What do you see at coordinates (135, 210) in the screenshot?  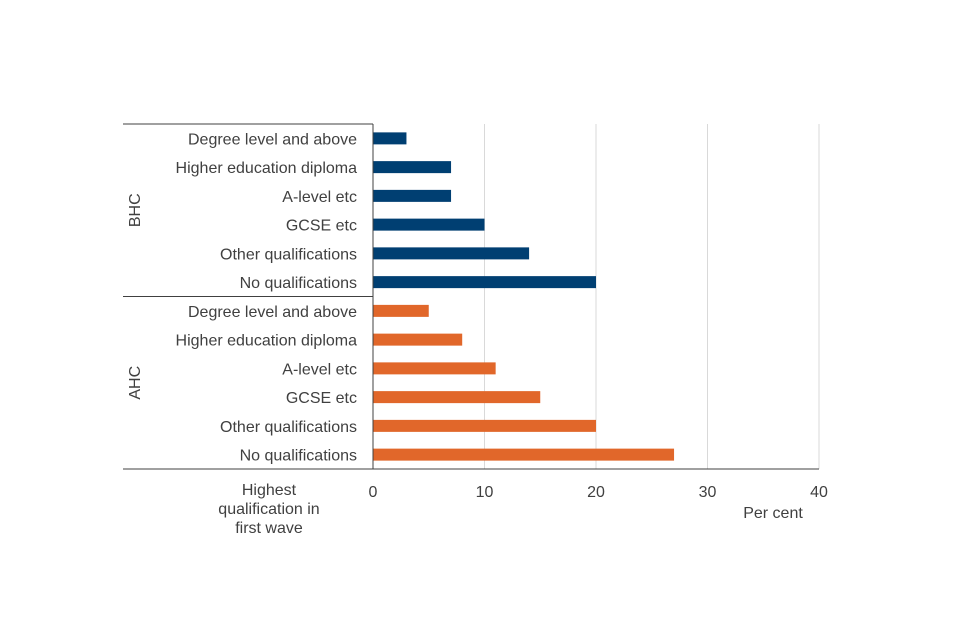 I see `group-label-bhc: BHC` at bounding box center [135, 210].